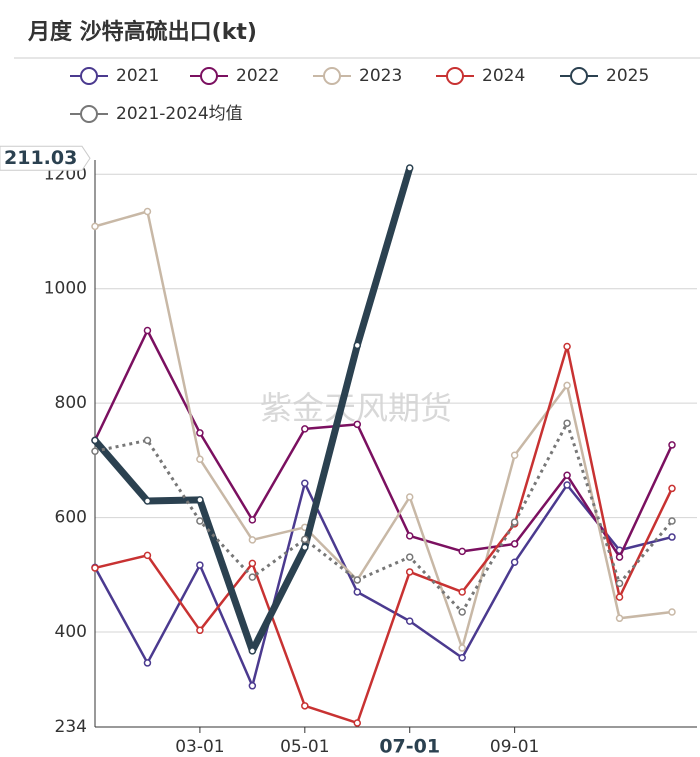 This screenshot has height=757, width=700. I want to click on legend-label: 2021, so click(137, 76).